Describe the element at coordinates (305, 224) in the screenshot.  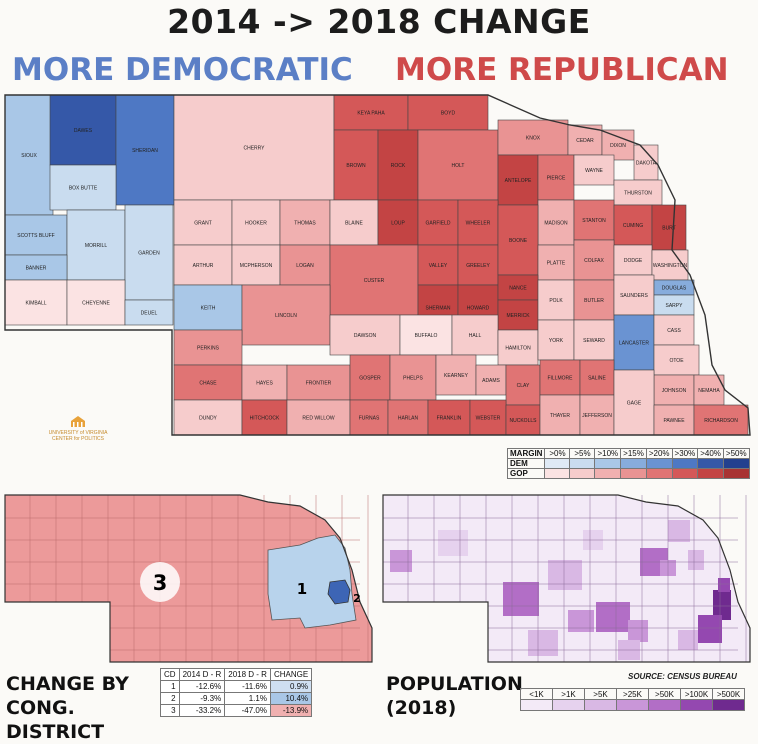
I see `county-label: THOMAS` at that location.